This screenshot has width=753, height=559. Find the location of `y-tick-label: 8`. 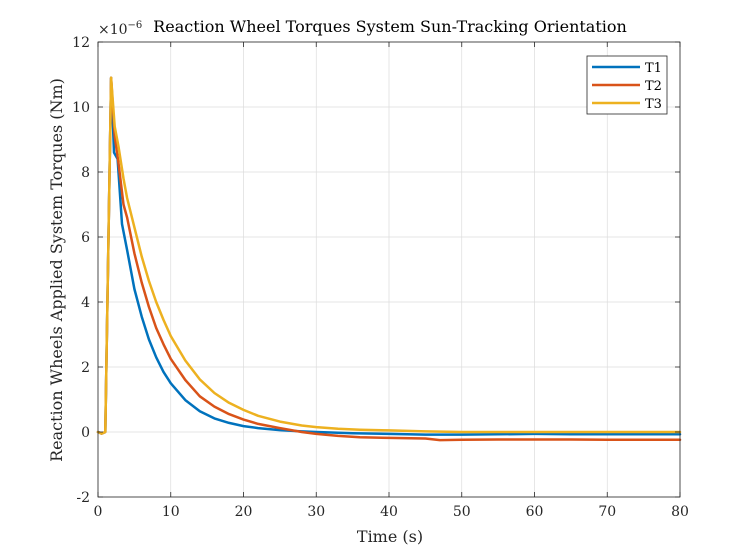

y-tick-label: 8 is located at coordinates (85, 173).